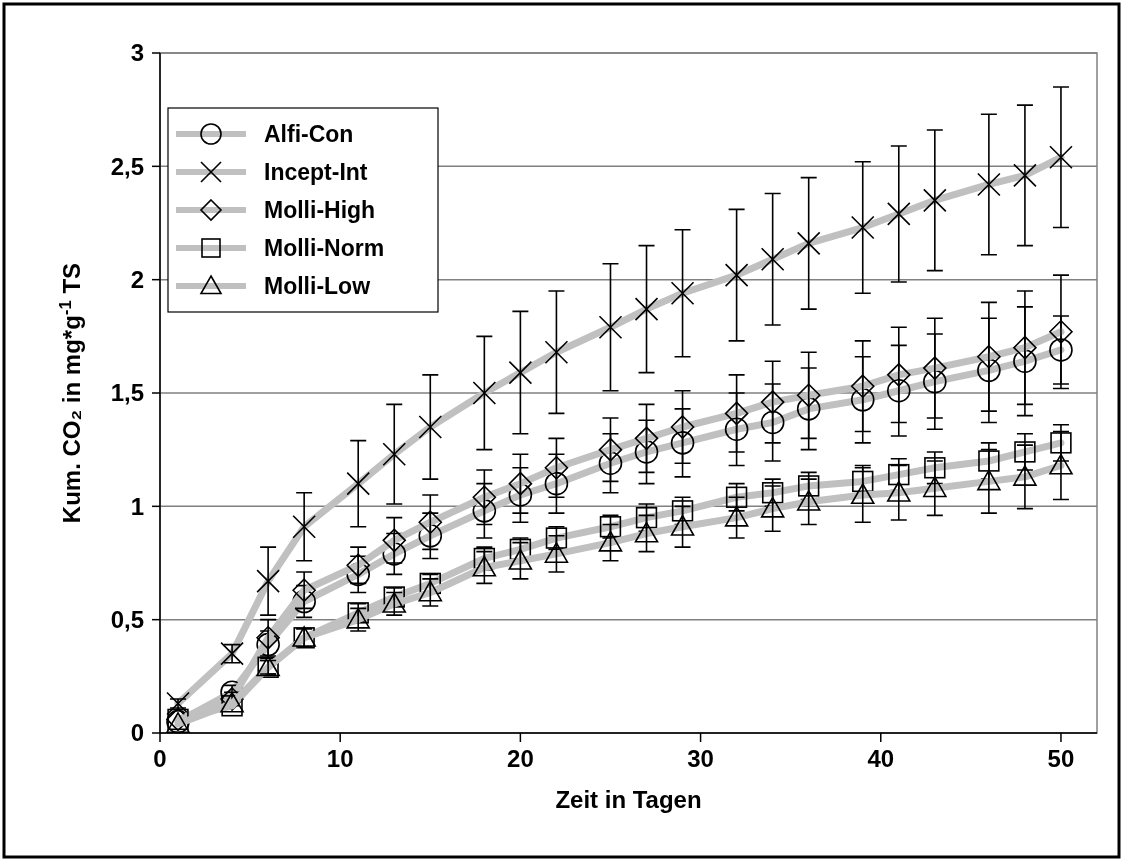  Describe the element at coordinates (324, 248) in the screenshot. I see `legend-label: Molli-Norm` at that location.